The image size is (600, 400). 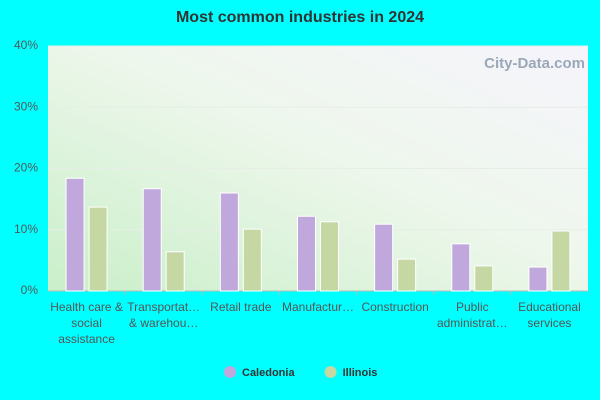 What do you see at coordinates (549, 315) in the screenshot?
I see `x-tick-label: Educational services` at bounding box center [549, 315].